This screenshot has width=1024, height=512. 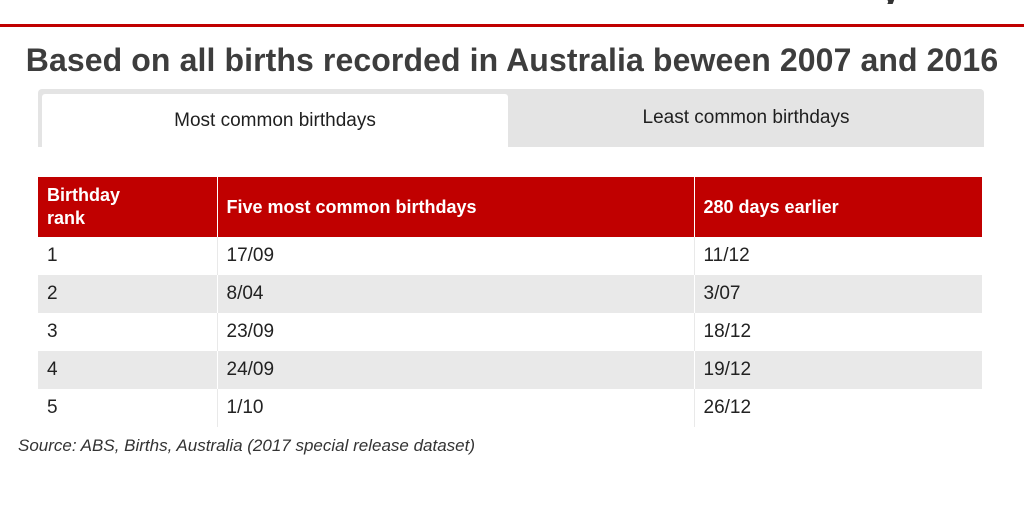 I want to click on cell-birthday: 8/04, so click(x=455, y=294).